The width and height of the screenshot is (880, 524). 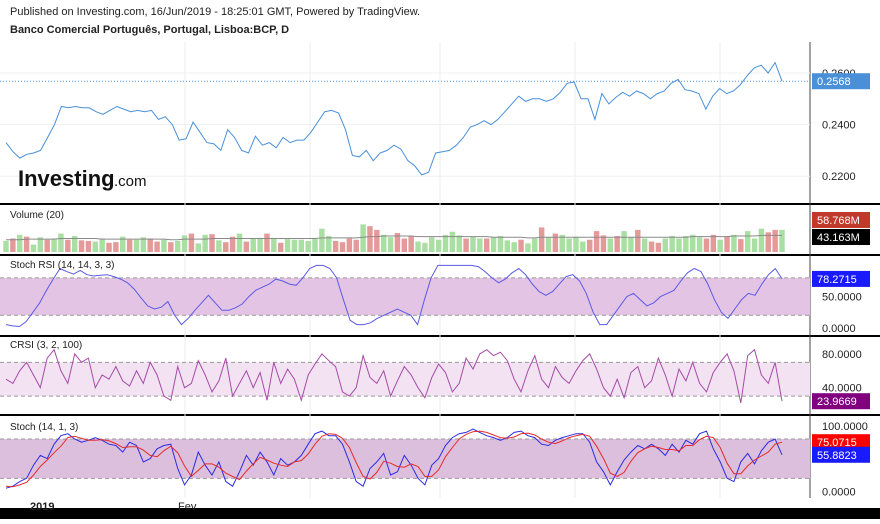 I want to click on stoch-d-badge-text: 75.0715, so click(x=837, y=443).